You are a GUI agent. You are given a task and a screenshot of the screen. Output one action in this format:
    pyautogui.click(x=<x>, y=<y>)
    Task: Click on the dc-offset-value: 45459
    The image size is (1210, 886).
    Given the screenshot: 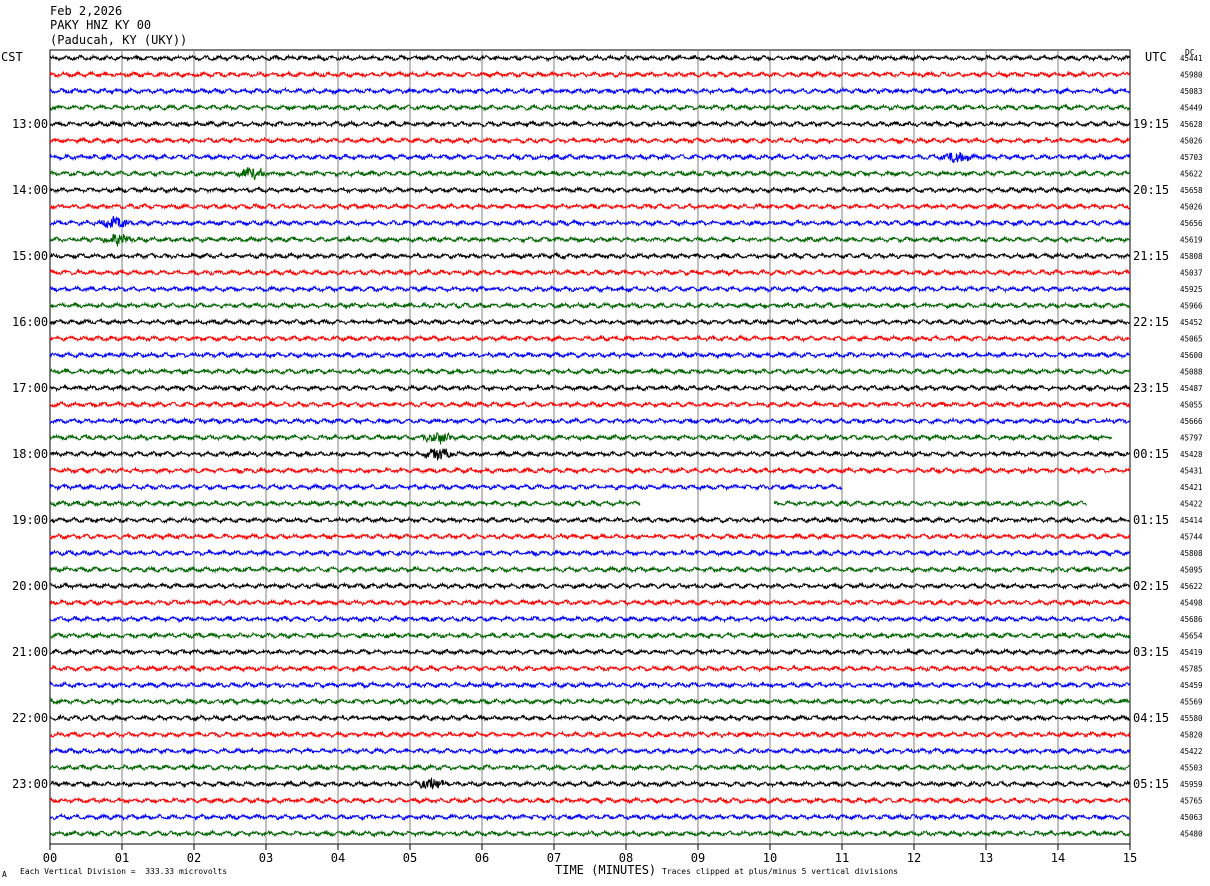 What is the action you would take?
    pyautogui.click(x=1191, y=685)
    